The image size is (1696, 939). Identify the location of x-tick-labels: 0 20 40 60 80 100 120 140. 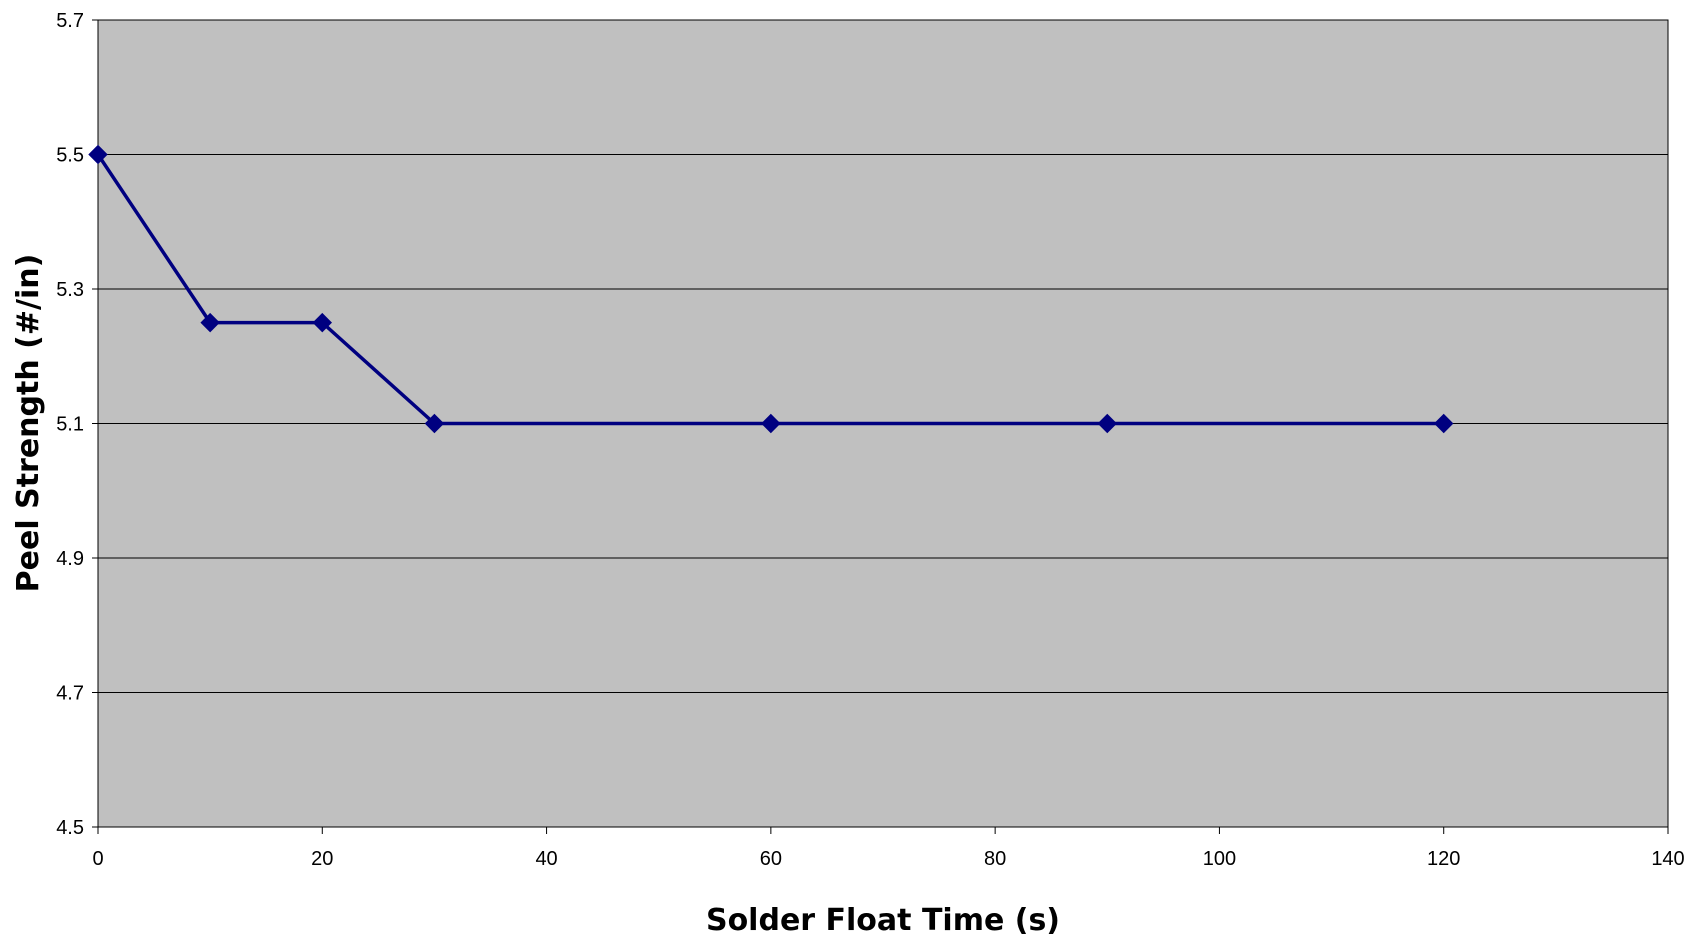
(888, 859).